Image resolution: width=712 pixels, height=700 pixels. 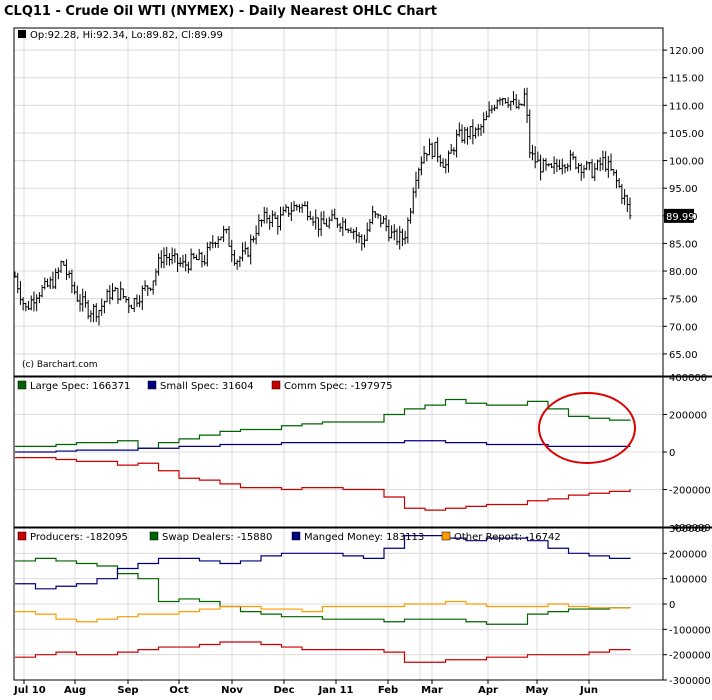 What do you see at coordinates (683, 327) in the screenshot?
I see `y-tick-label: 70.00` at bounding box center [683, 327].